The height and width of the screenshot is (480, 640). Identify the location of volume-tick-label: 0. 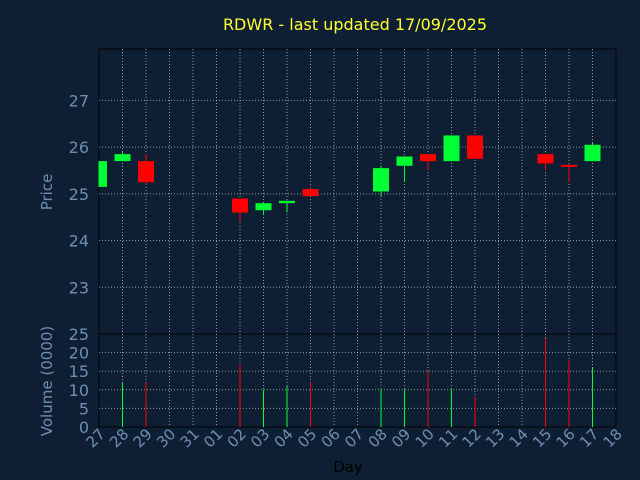
(84, 427).